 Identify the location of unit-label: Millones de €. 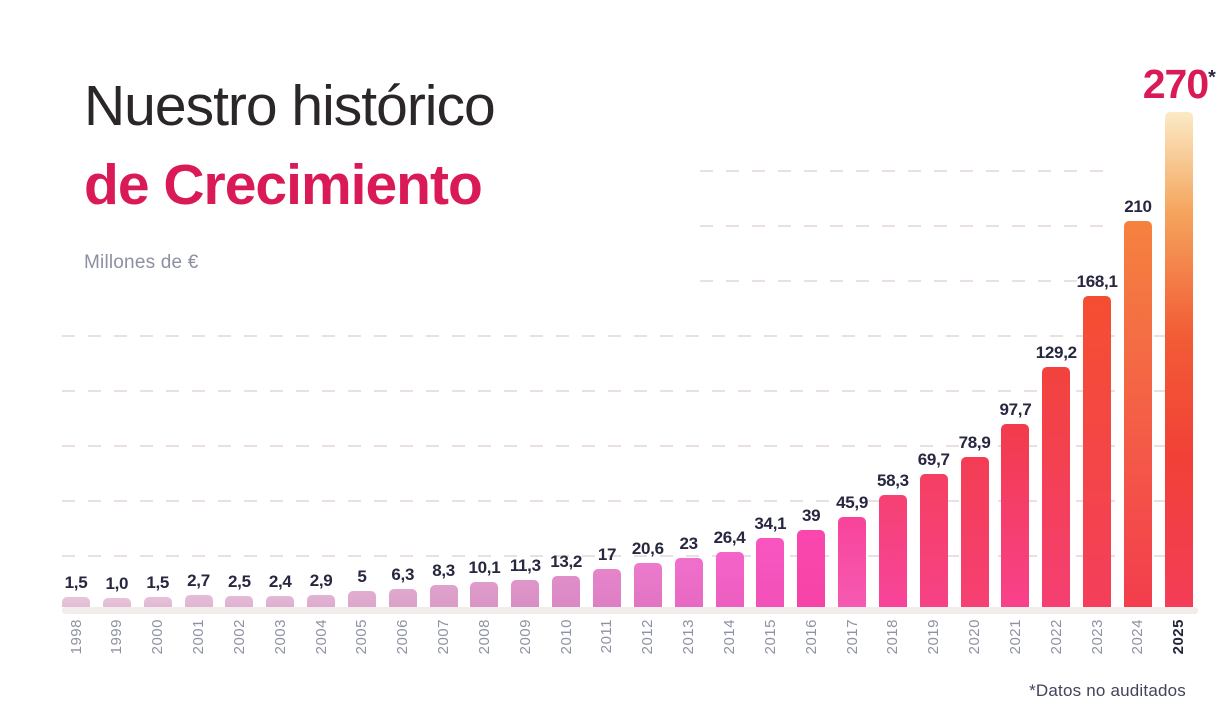
(141, 262).